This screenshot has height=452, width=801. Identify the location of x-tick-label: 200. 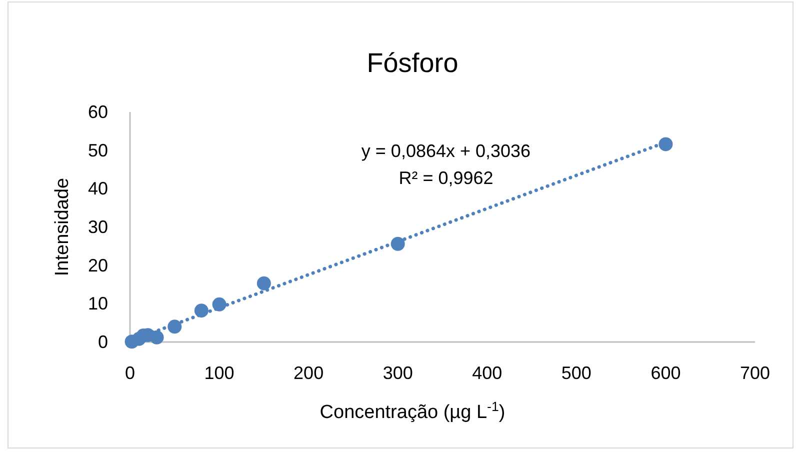
(309, 373).